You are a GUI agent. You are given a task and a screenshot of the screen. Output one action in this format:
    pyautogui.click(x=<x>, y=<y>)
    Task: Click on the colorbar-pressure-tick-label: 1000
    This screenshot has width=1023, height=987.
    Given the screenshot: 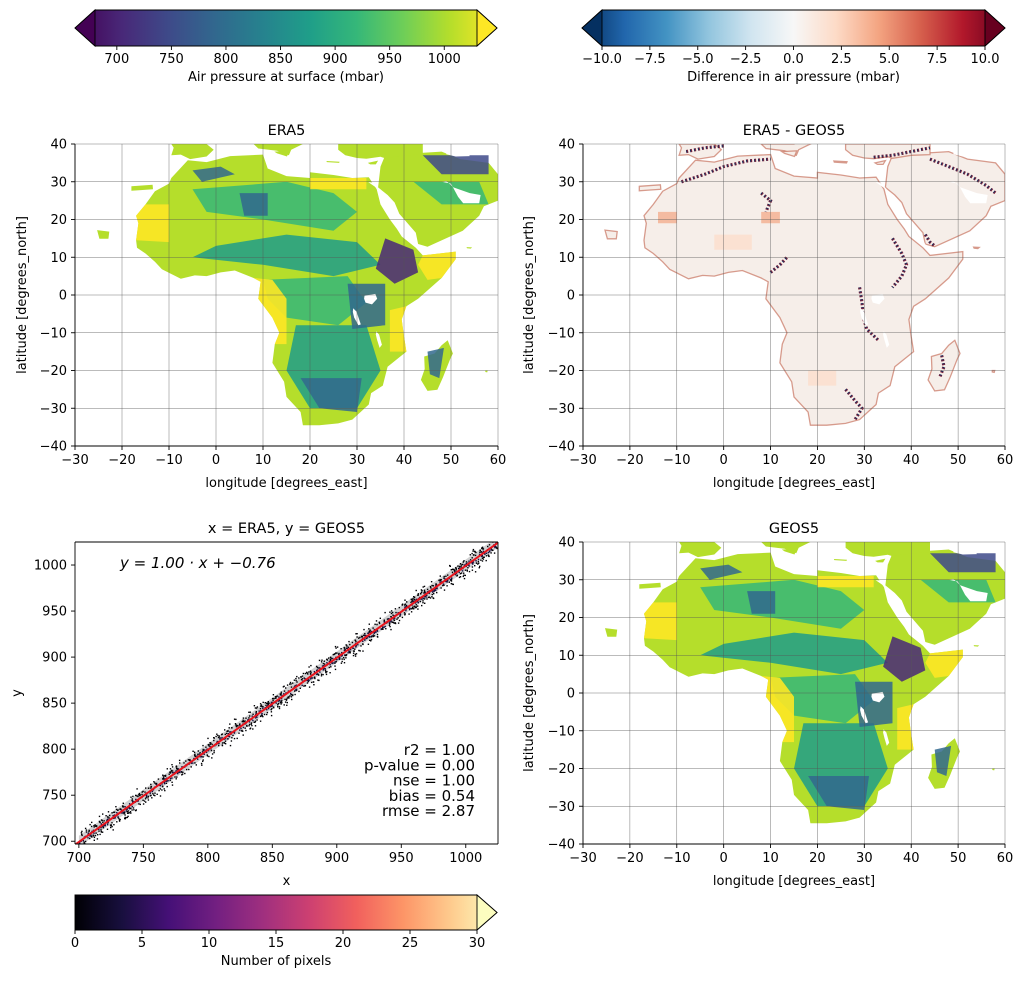 What is the action you would take?
    pyautogui.click(x=444, y=59)
    